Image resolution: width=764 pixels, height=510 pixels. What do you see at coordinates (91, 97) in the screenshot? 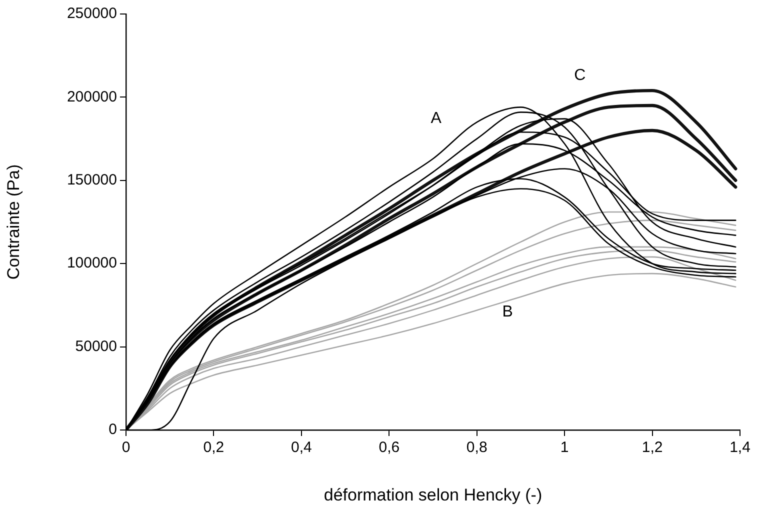
I see `y-tick-label: 200000` at bounding box center [91, 97].